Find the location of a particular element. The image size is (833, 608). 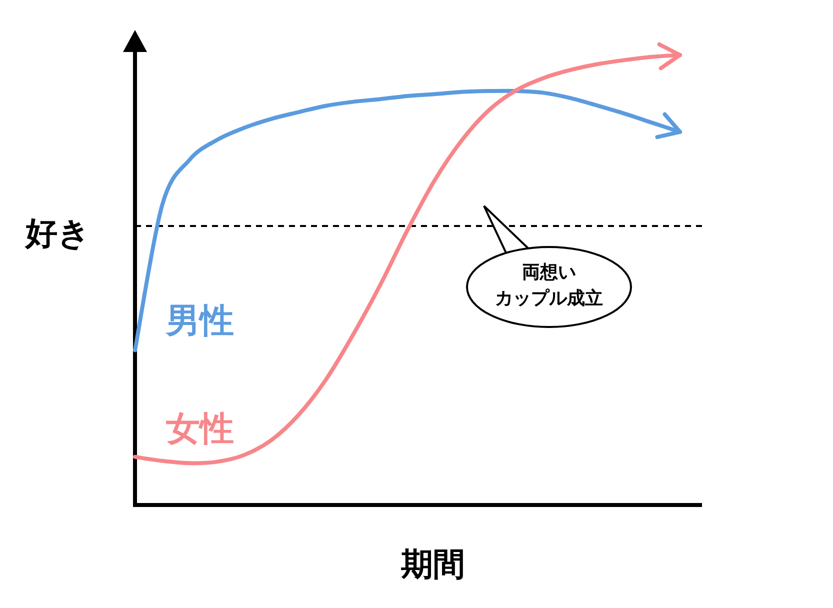

series-label: 女性 is located at coordinates (199, 429).